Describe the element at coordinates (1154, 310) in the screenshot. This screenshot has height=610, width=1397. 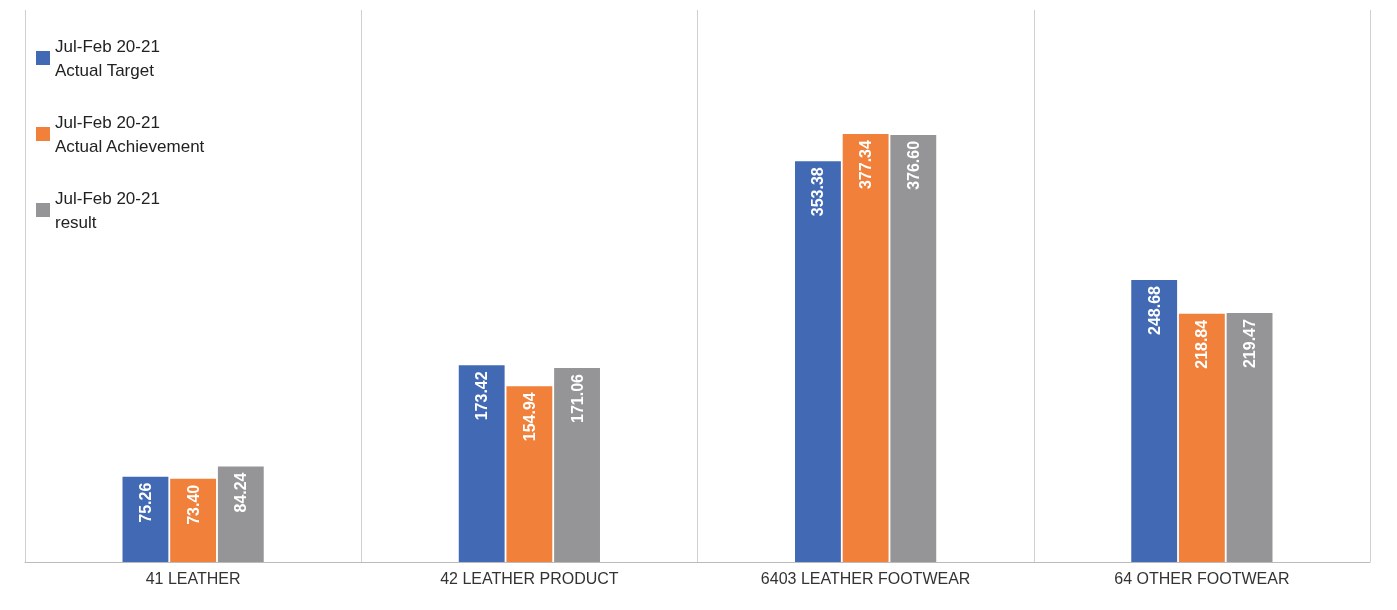
I see `data-label: 248.68` at that location.